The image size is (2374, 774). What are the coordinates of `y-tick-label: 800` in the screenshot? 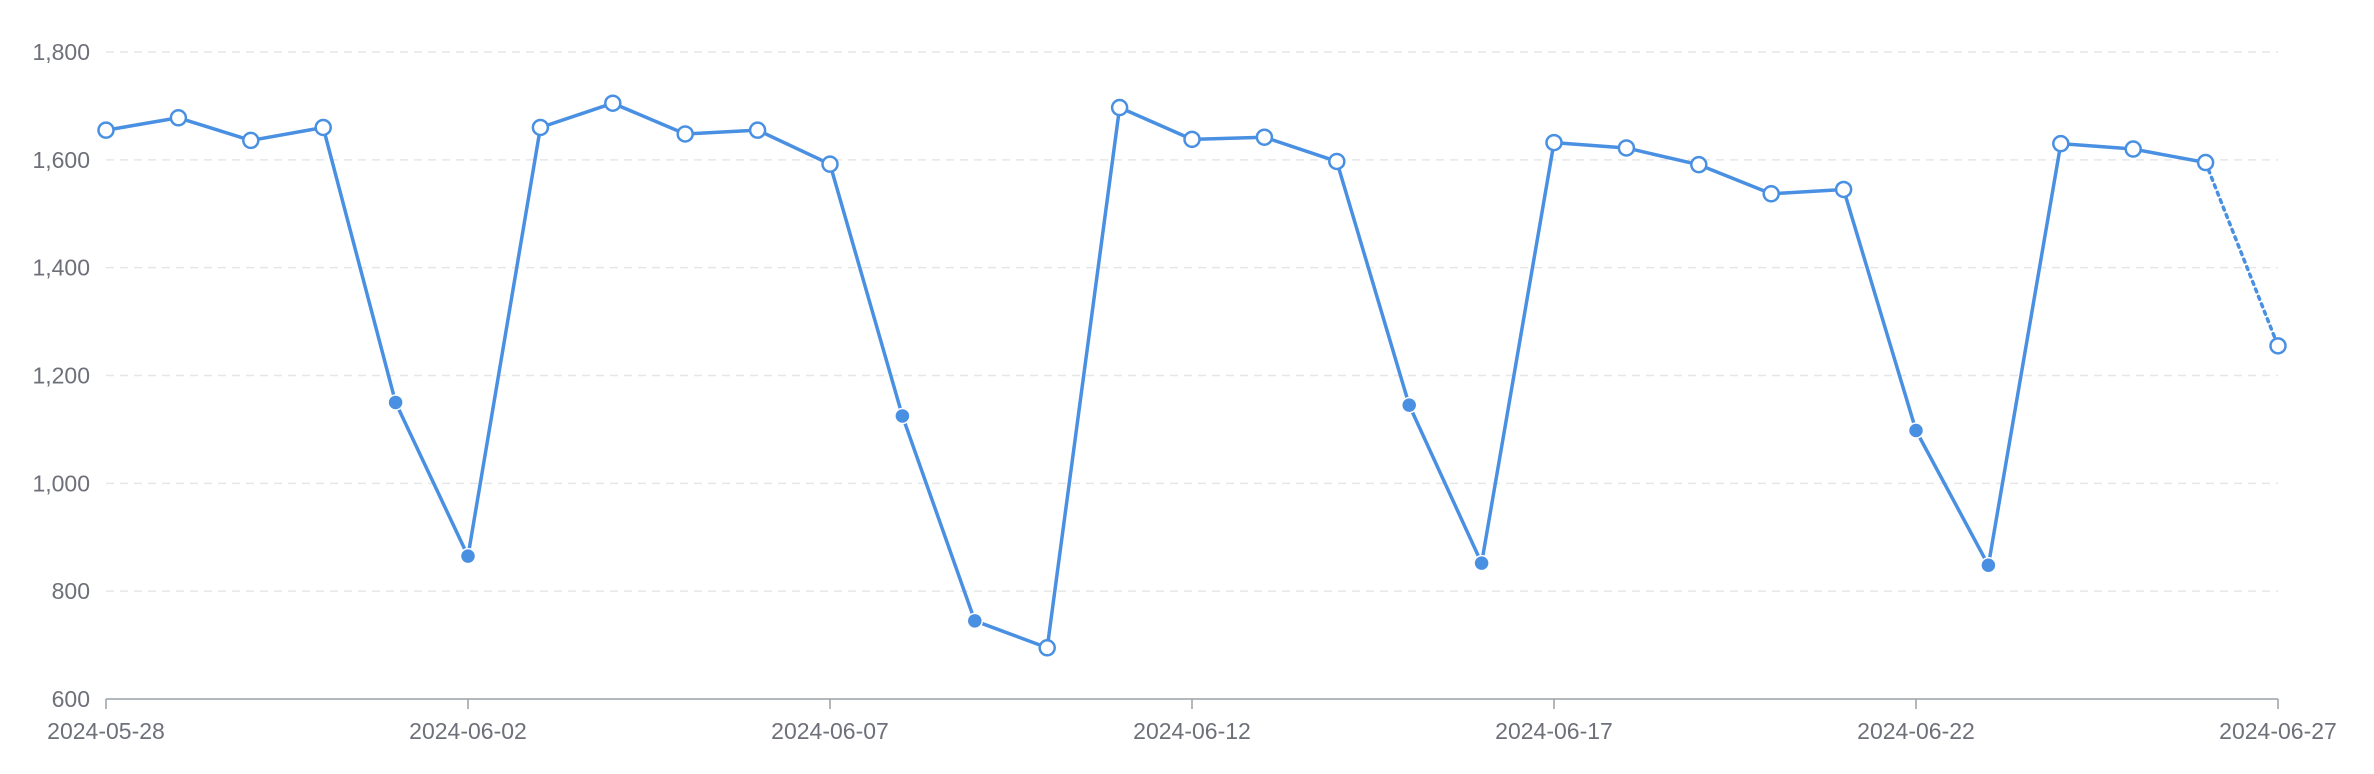 It's located at (71, 591).